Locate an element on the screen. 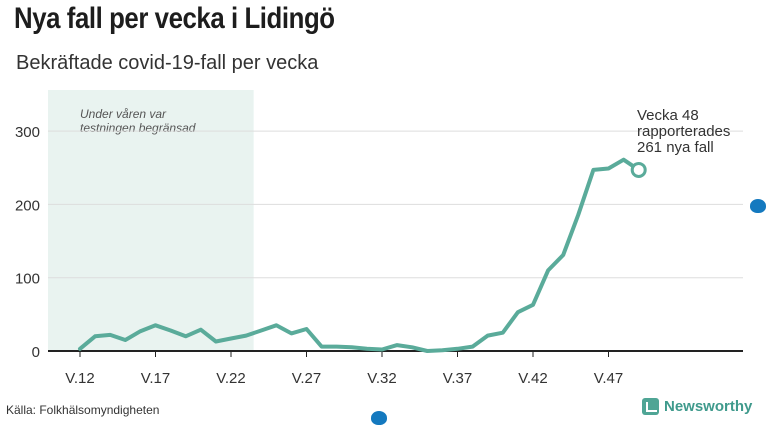  y-tick-label-300: 300 is located at coordinates (27, 132).